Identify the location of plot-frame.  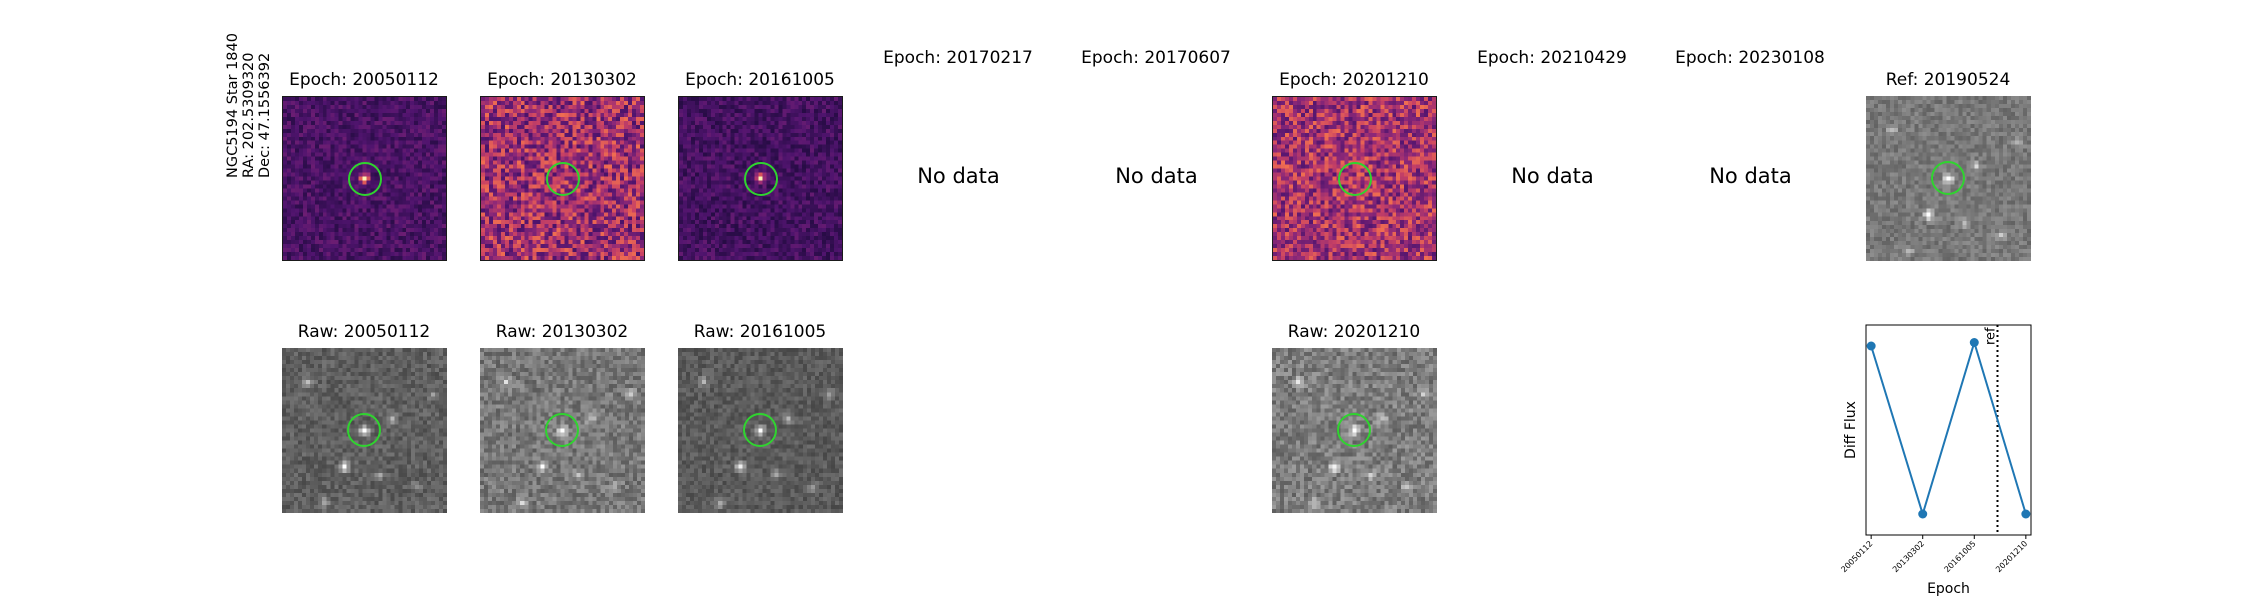
(1948, 430).